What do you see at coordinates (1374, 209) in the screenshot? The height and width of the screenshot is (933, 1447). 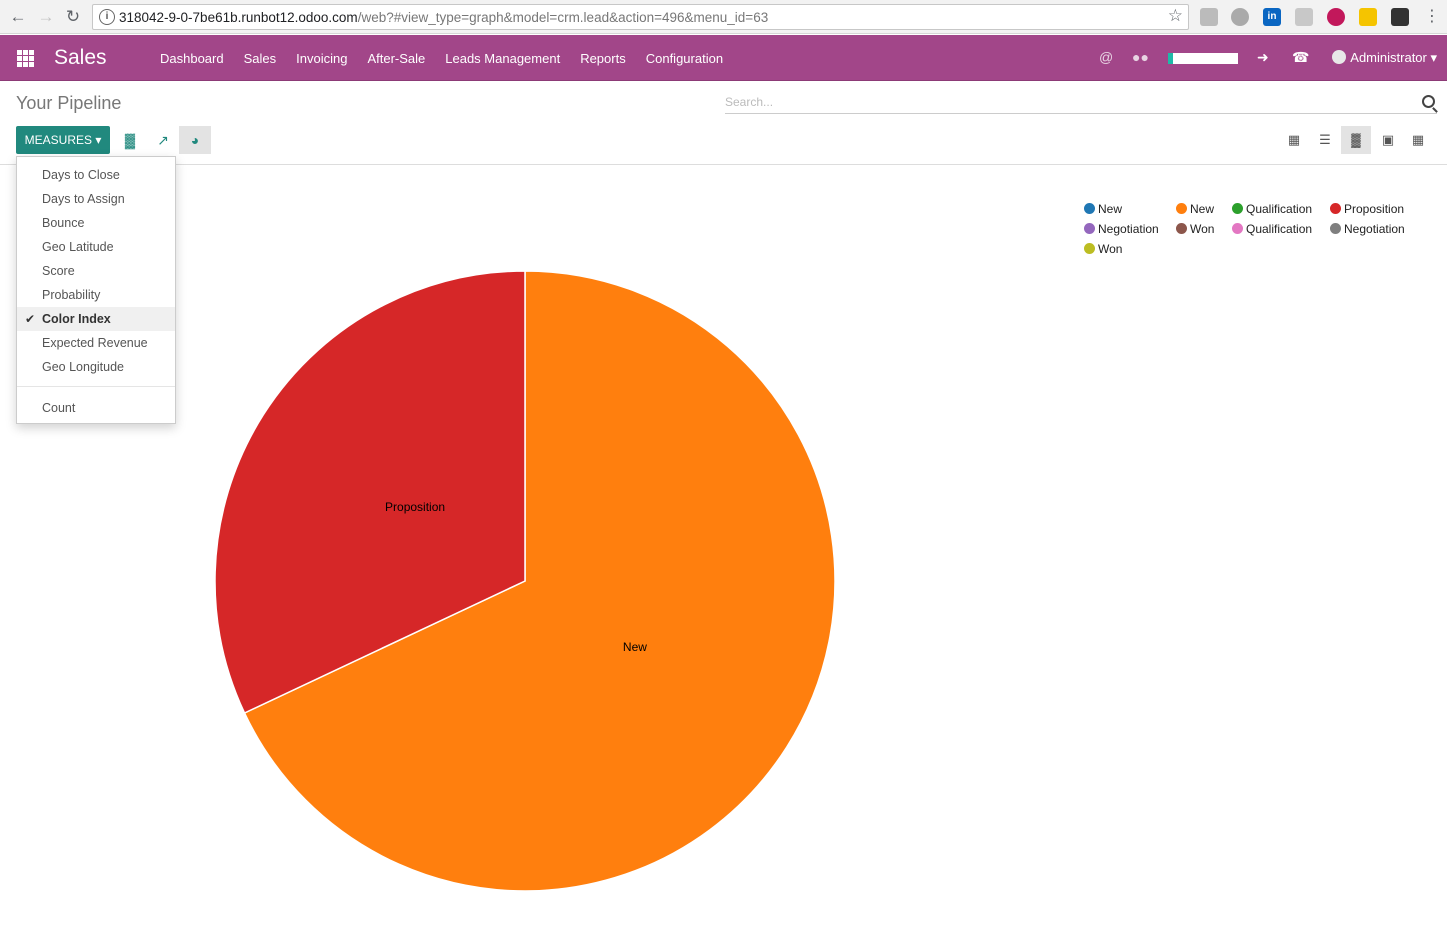 I see `legend-label: Proposition` at bounding box center [1374, 209].